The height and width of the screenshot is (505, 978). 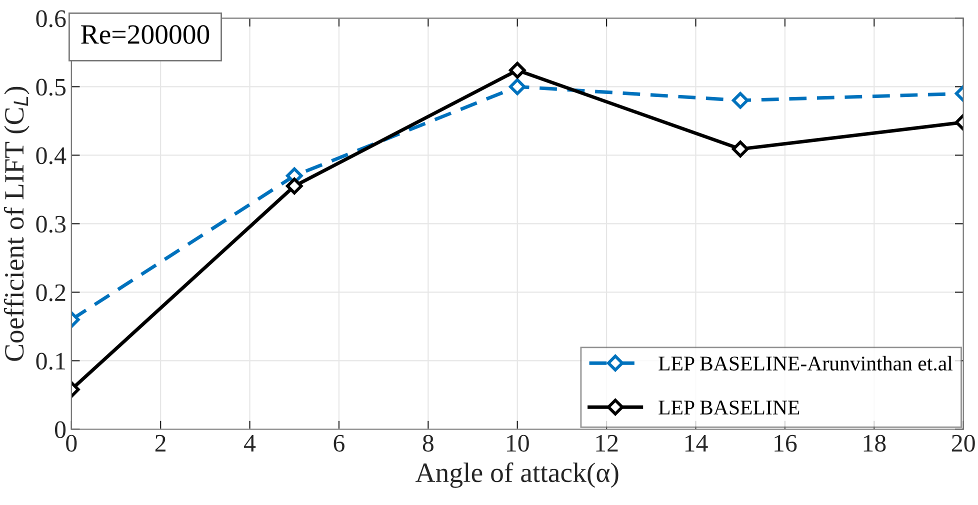 I want to click on y-axis-title: Coefficient of LIFT (C$_{L}$), so click(x=17, y=223).